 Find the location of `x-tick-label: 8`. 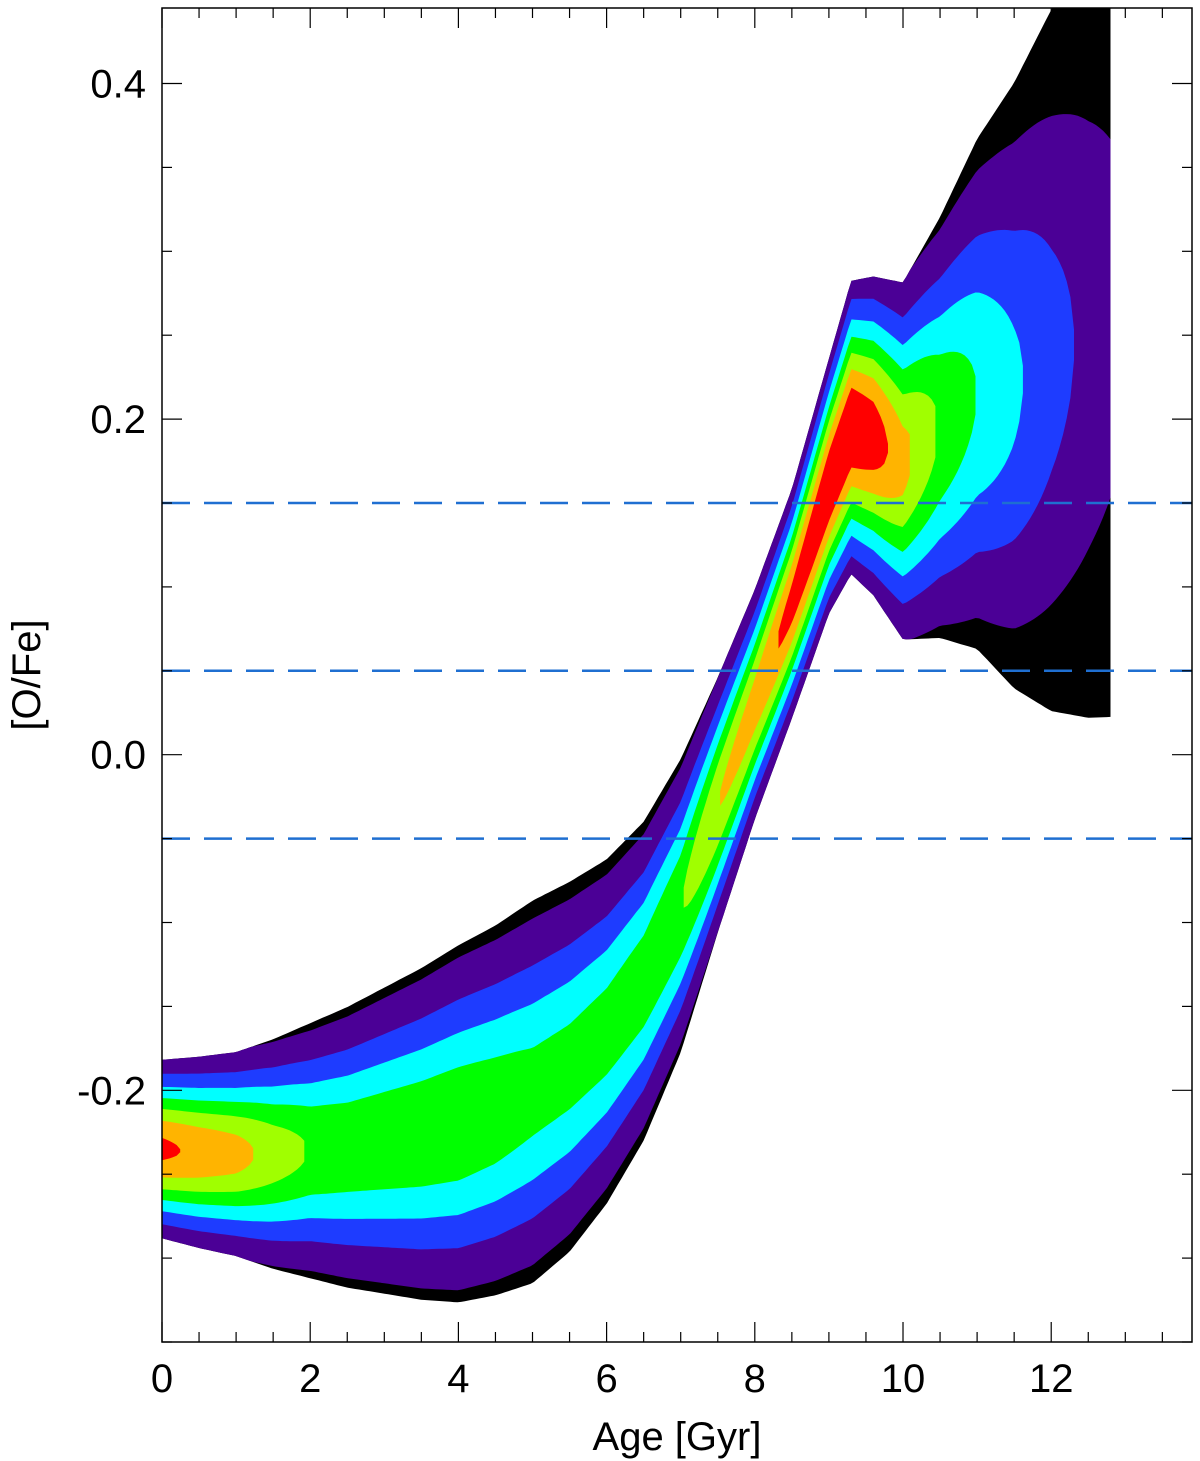

x-tick-label: 8 is located at coordinates (755, 1379).